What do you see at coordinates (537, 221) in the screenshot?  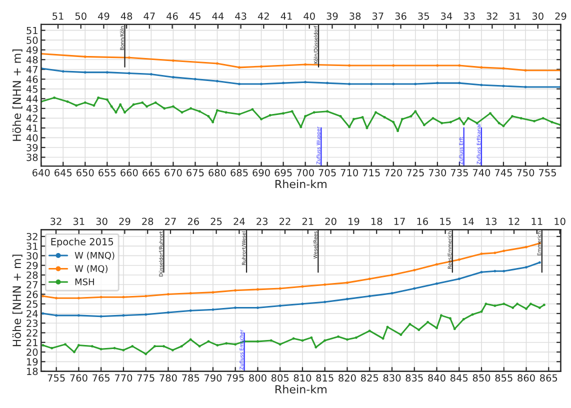 I see `x2-tick-label: 11` at bounding box center [537, 221].